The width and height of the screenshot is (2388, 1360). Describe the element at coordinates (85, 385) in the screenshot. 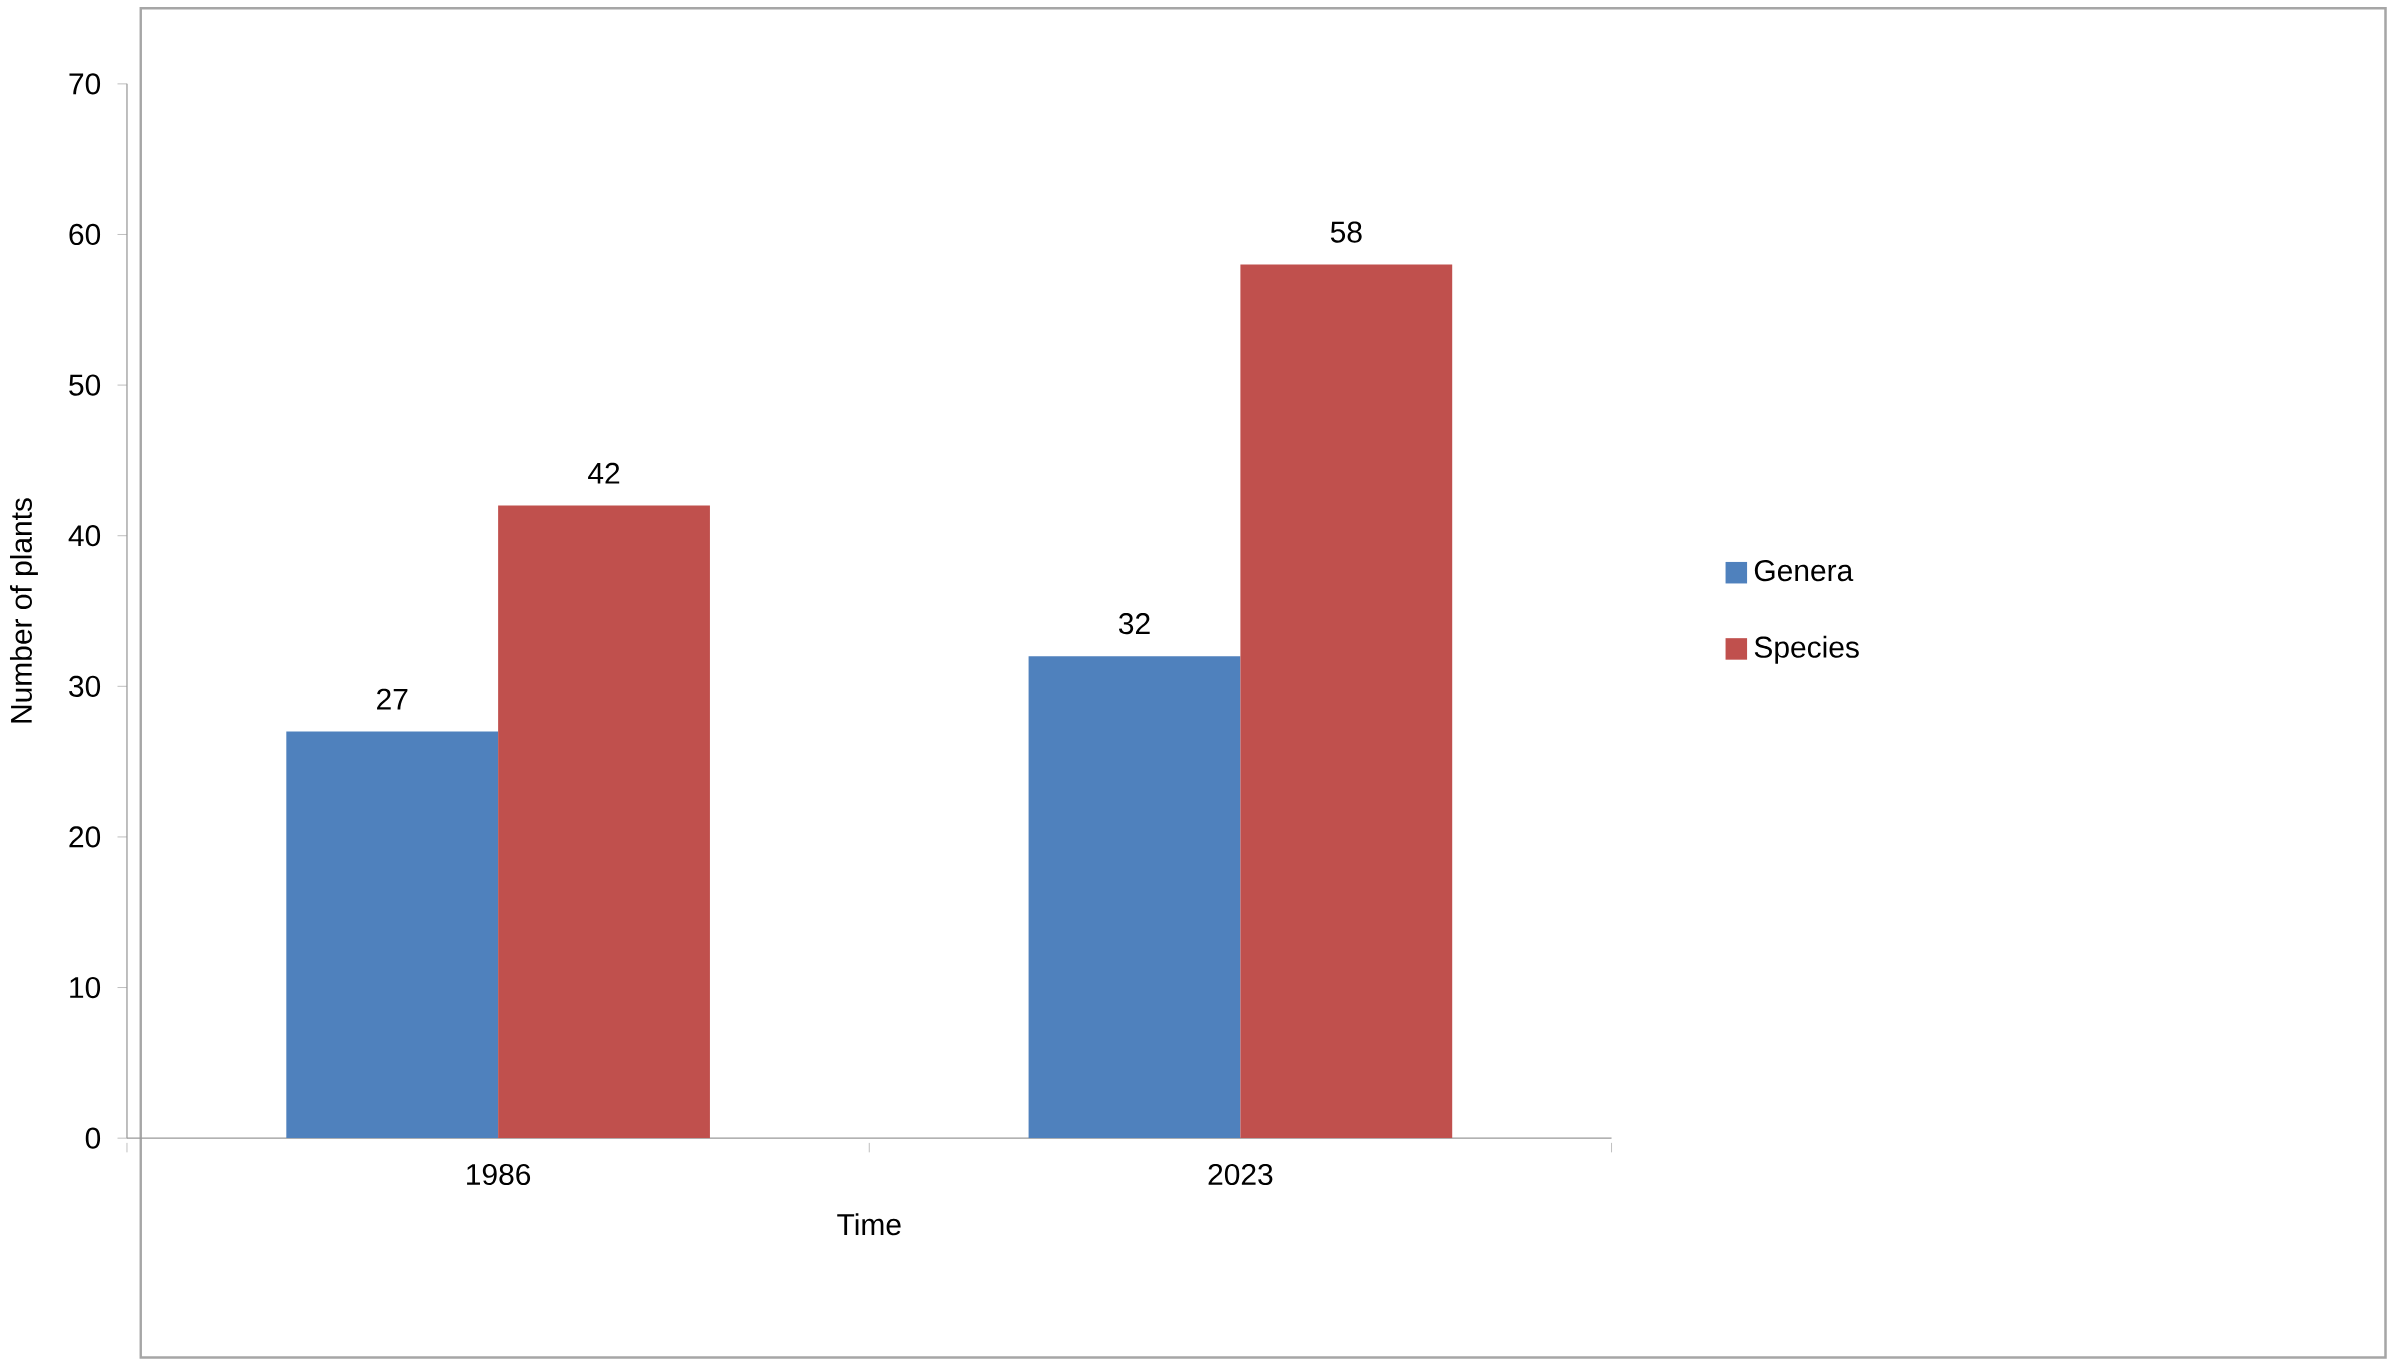

I see `y-tick-label: 50` at that location.